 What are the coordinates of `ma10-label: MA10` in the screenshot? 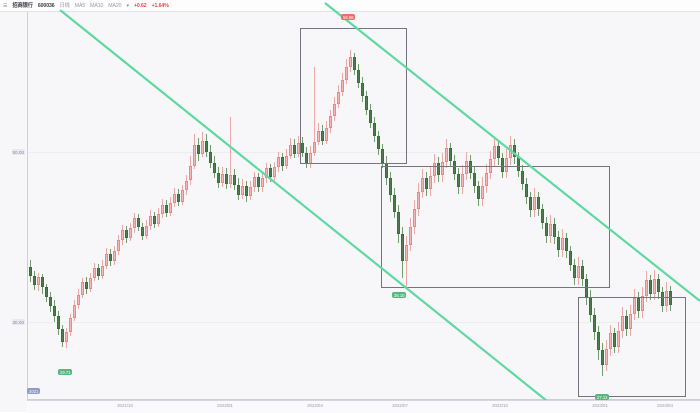 It's located at (97, 5).